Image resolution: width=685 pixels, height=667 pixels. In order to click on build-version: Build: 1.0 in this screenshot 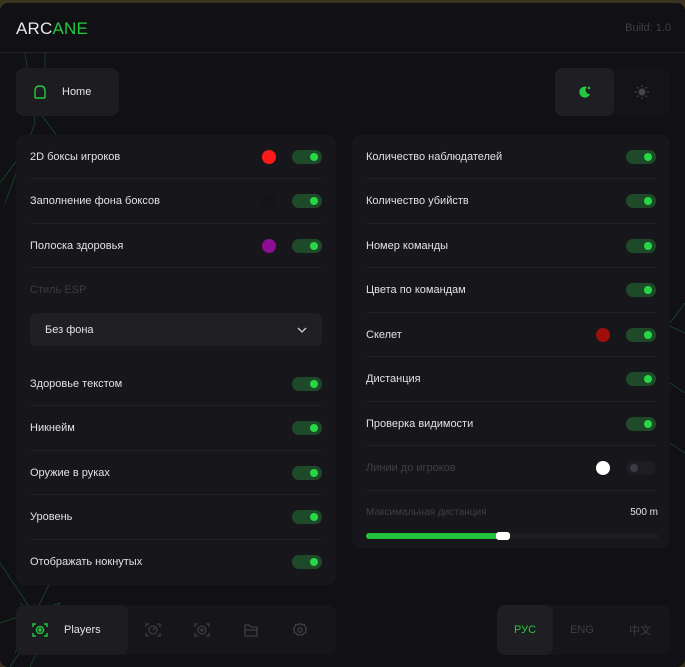, I will do `click(648, 28)`.